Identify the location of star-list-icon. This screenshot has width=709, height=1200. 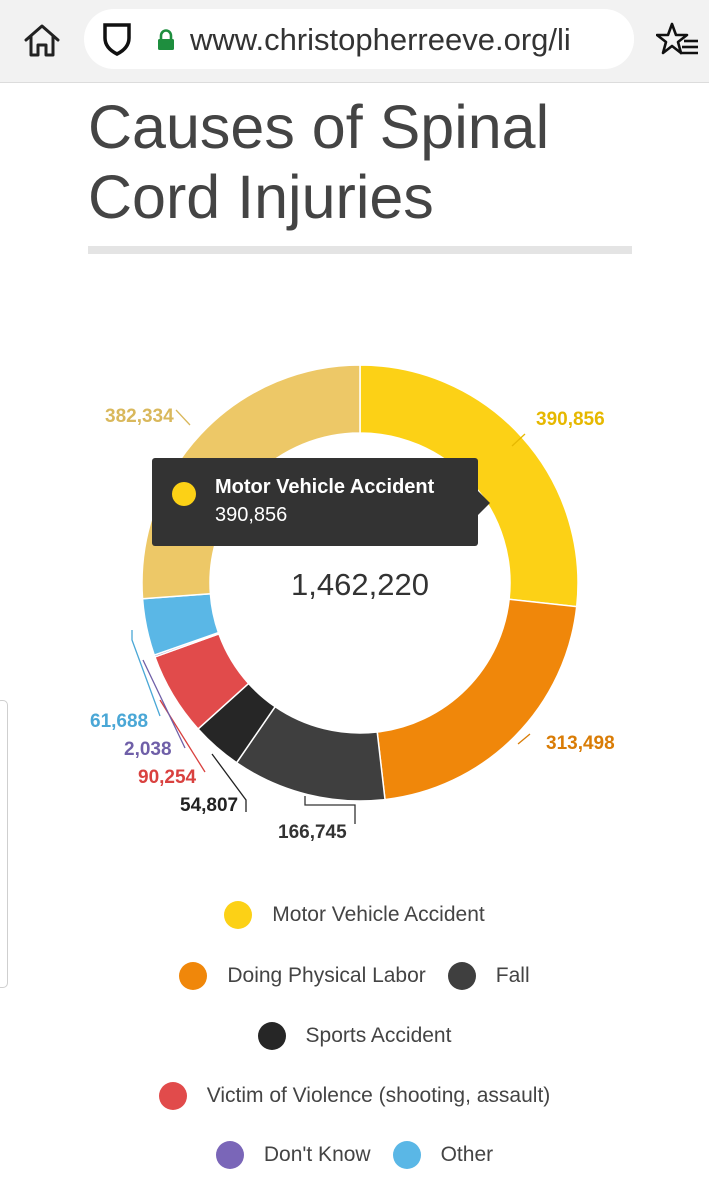
(676, 38).